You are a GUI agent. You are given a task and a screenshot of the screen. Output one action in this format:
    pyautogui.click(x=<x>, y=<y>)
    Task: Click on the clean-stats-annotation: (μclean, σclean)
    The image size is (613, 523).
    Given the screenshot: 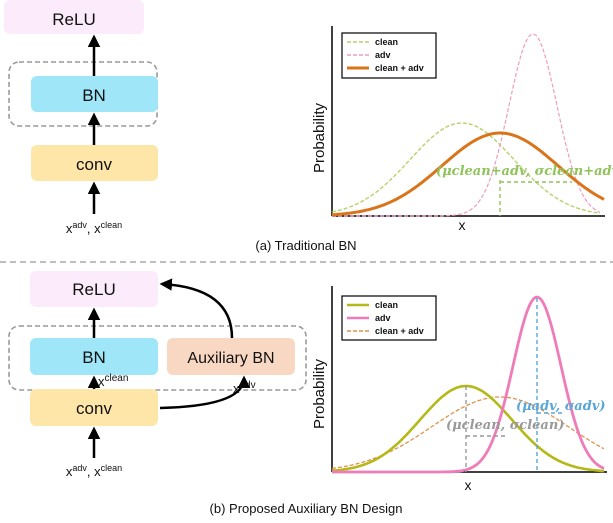 What is the action you would take?
    pyautogui.click(x=505, y=425)
    